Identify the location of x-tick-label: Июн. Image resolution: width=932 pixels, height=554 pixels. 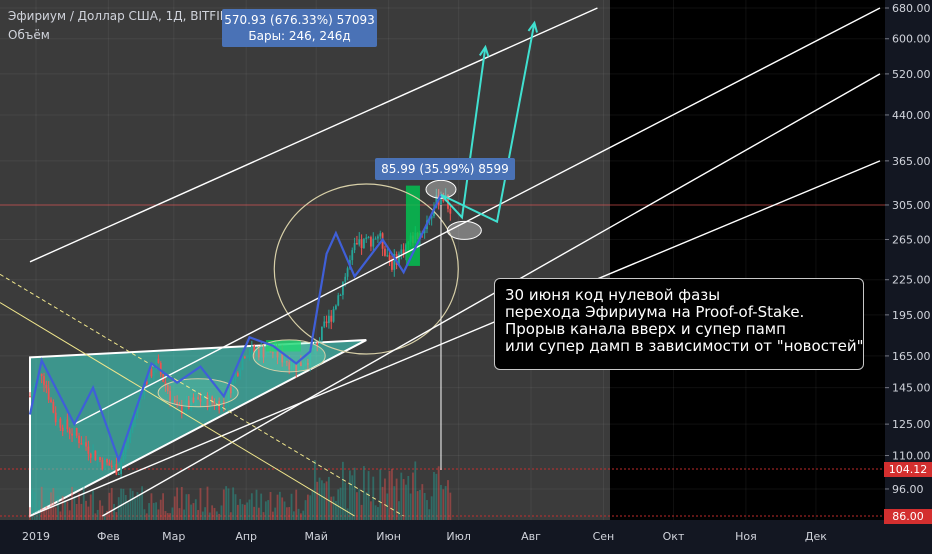
(388, 536).